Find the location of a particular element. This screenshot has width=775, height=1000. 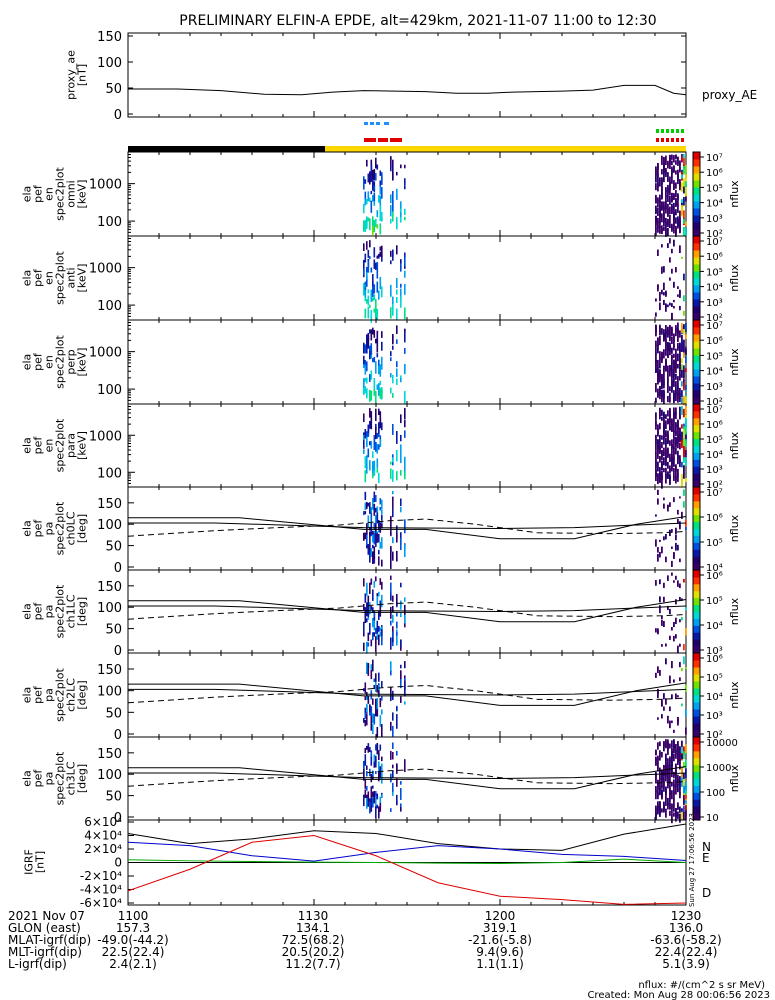

footer-value: 5.1(3.9) is located at coordinates (686, 964).